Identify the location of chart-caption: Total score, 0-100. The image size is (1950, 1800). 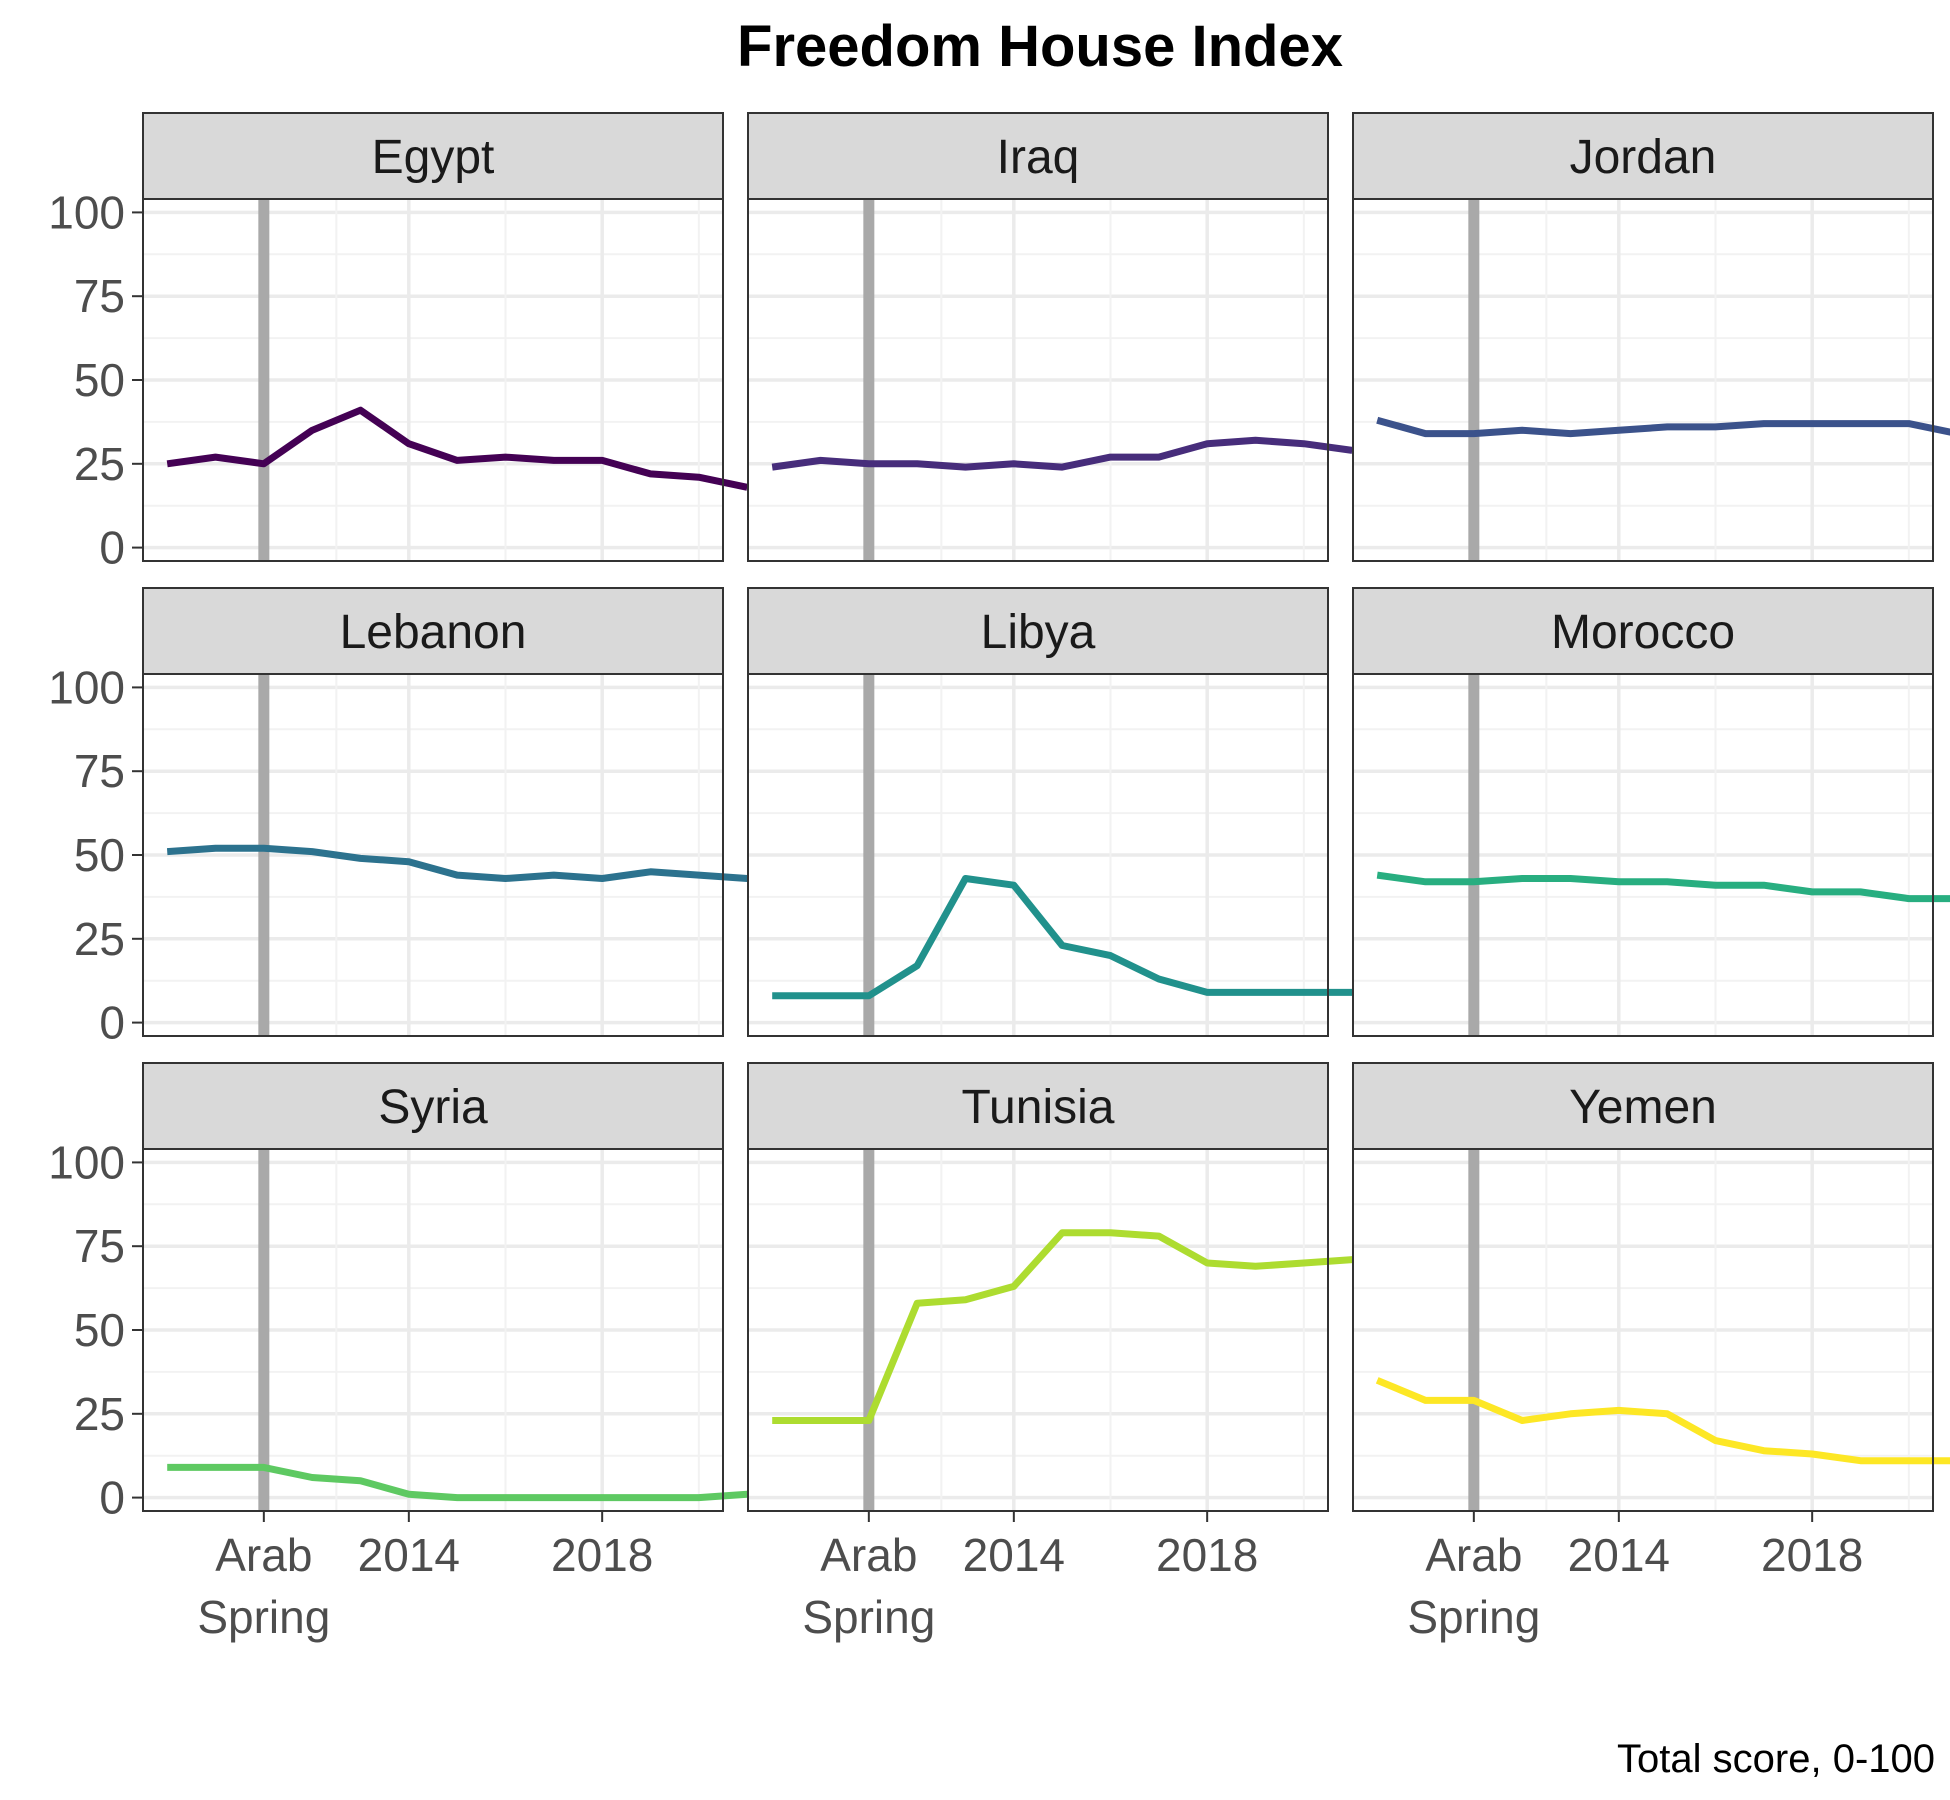
(1776, 1759).